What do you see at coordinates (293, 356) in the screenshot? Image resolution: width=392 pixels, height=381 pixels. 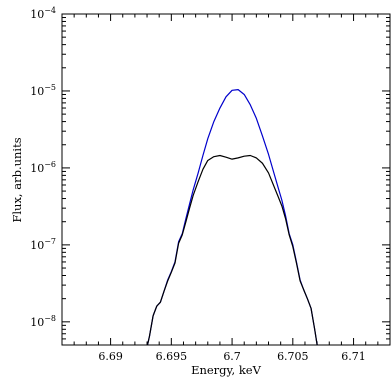 I see `x-tick-label: 6.705` at bounding box center [293, 356].